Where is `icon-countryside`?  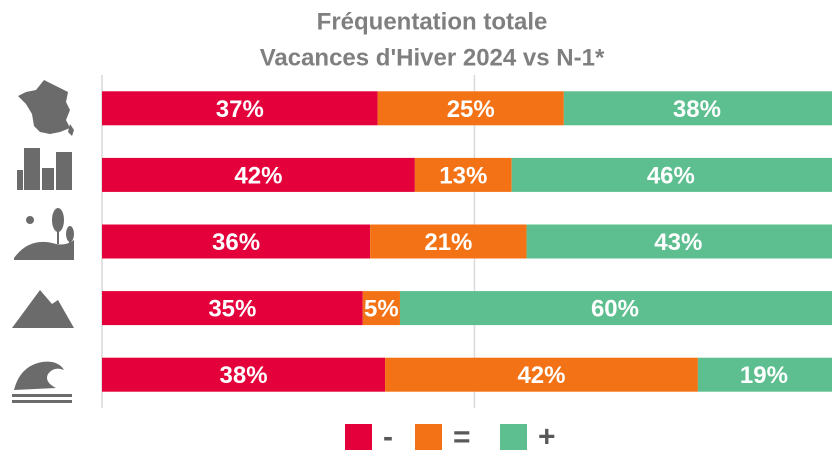 icon-countryside is located at coordinates (44, 234).